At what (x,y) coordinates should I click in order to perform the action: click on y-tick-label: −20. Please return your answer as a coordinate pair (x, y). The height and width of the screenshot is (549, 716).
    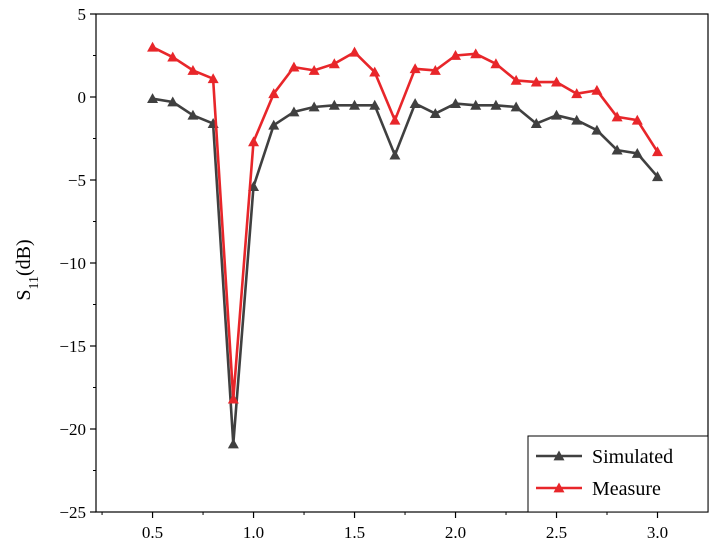
    Looking at the image, I should click on (72, 429).